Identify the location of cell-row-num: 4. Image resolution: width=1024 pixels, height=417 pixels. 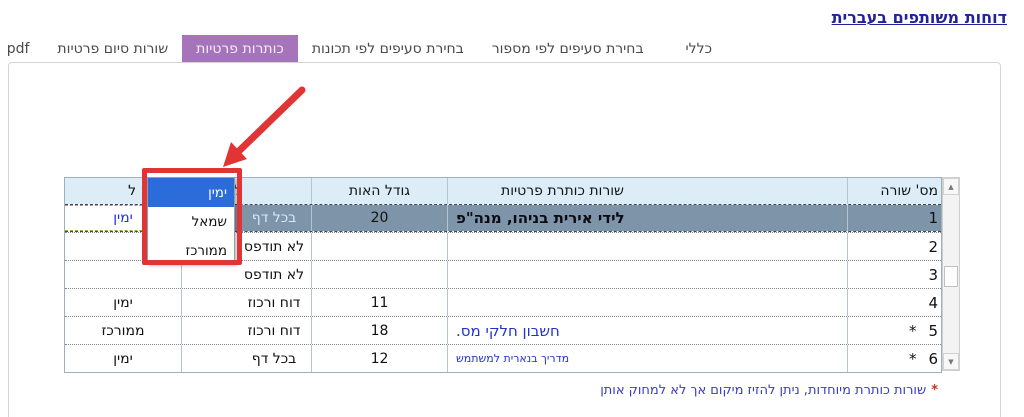
(894, 302).